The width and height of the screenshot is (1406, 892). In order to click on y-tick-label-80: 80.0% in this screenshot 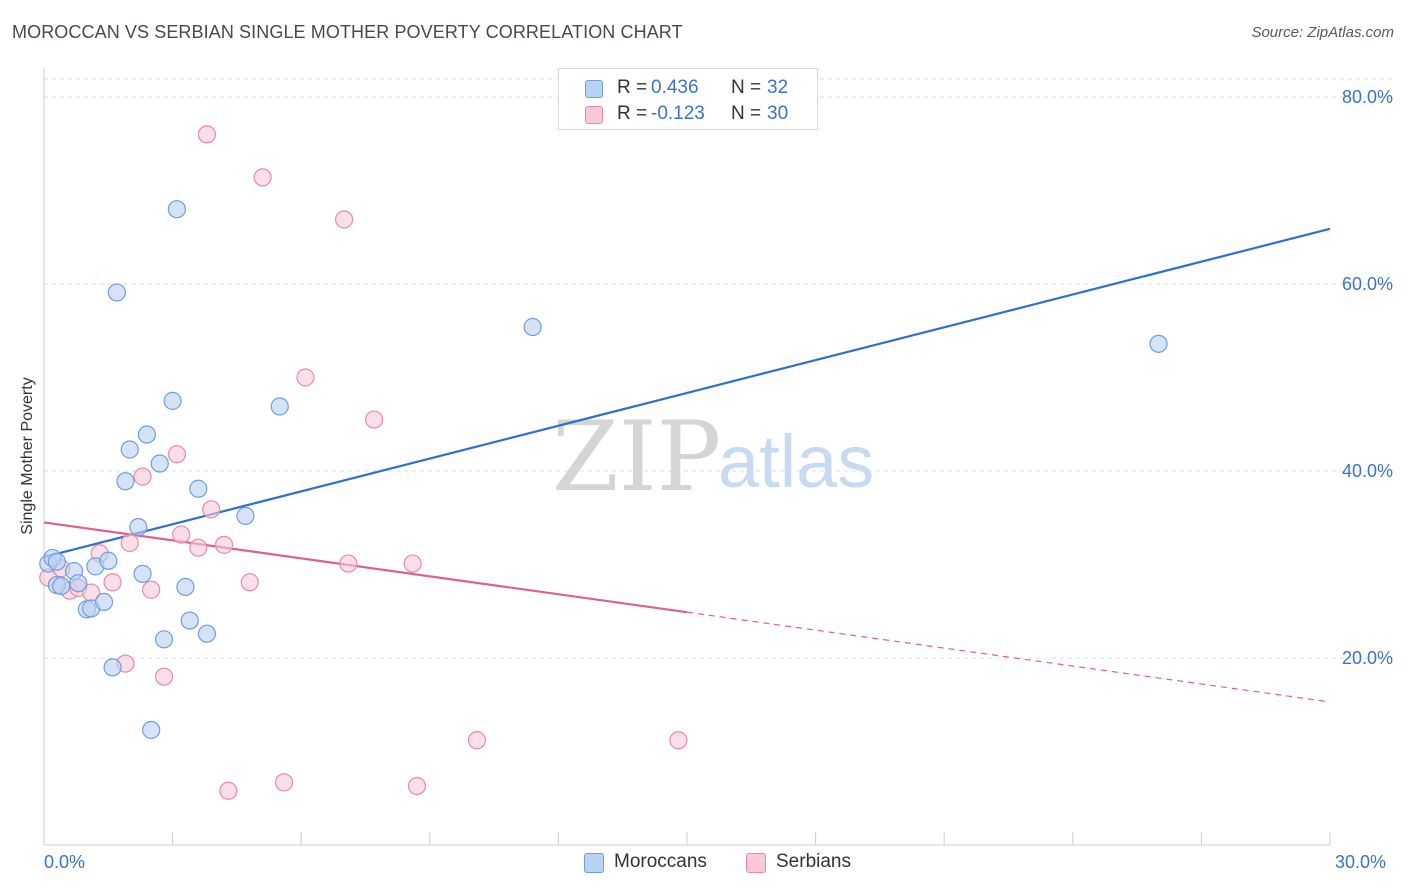, I will do `click(1367, 97)`.